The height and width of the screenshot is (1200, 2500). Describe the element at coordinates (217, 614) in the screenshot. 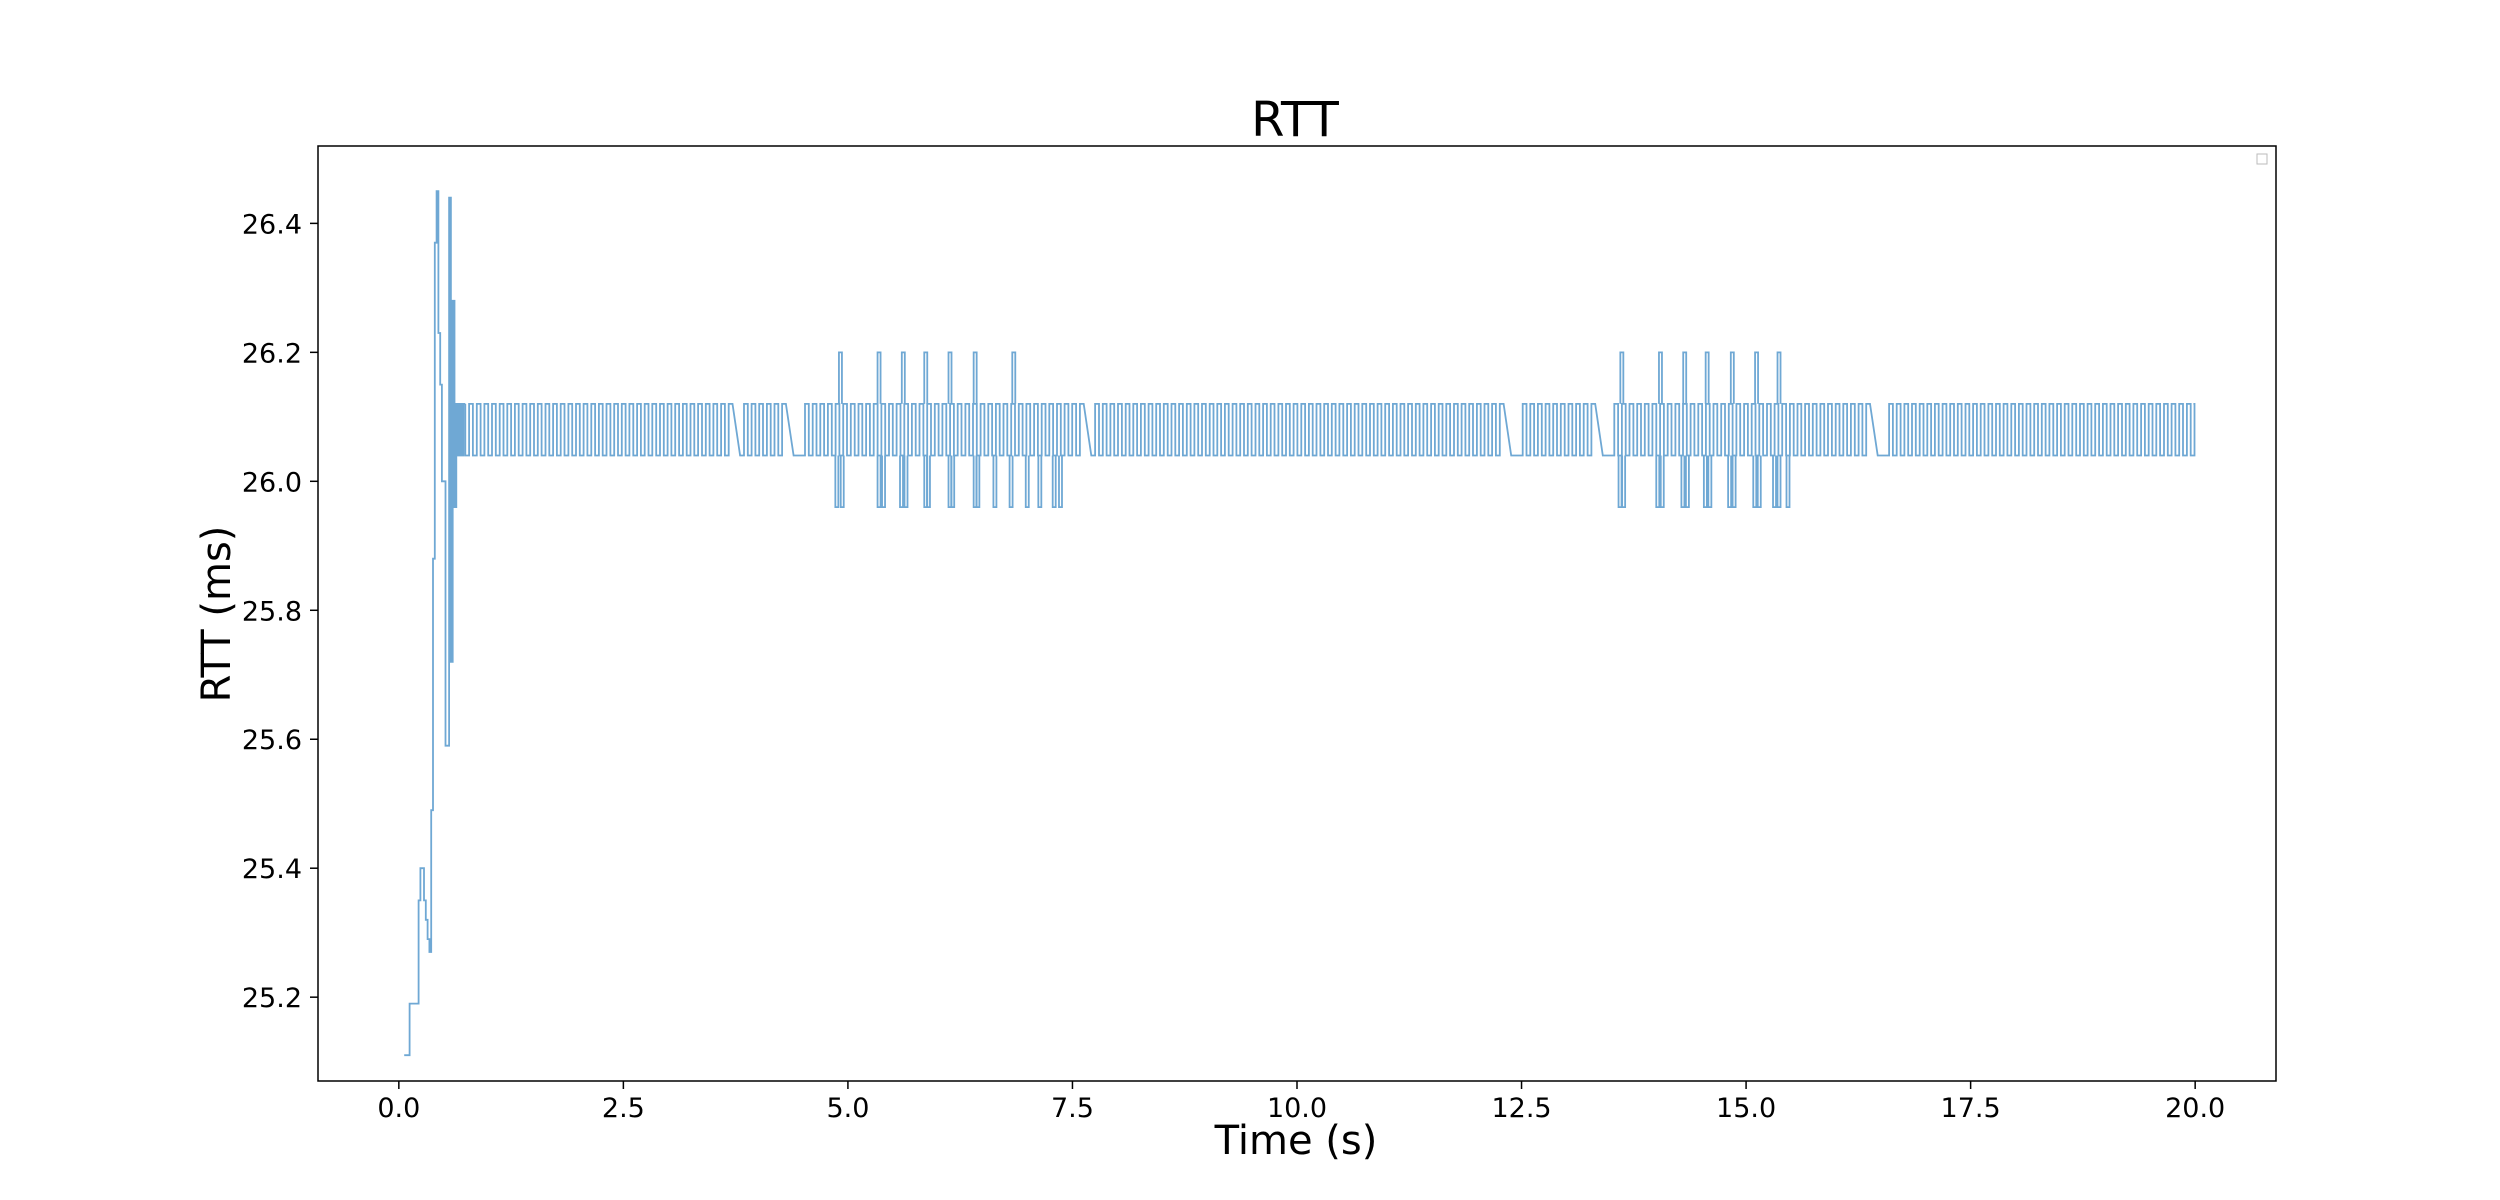

I see `y-axis-label: RTT (ms)` at that location.